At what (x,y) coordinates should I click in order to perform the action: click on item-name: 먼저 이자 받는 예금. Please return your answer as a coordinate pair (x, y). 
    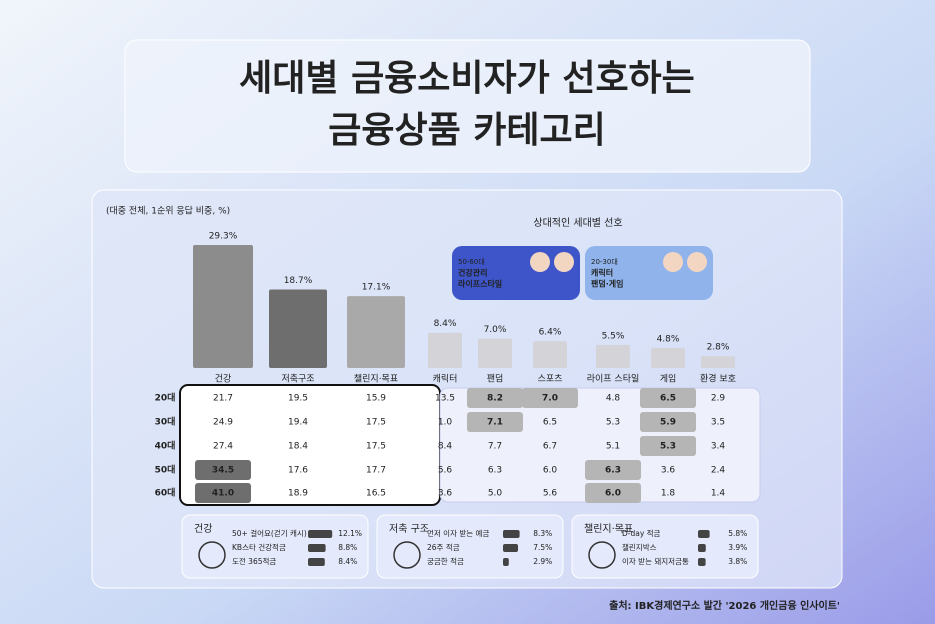
    Looking at the image, I should click on (458, 533).